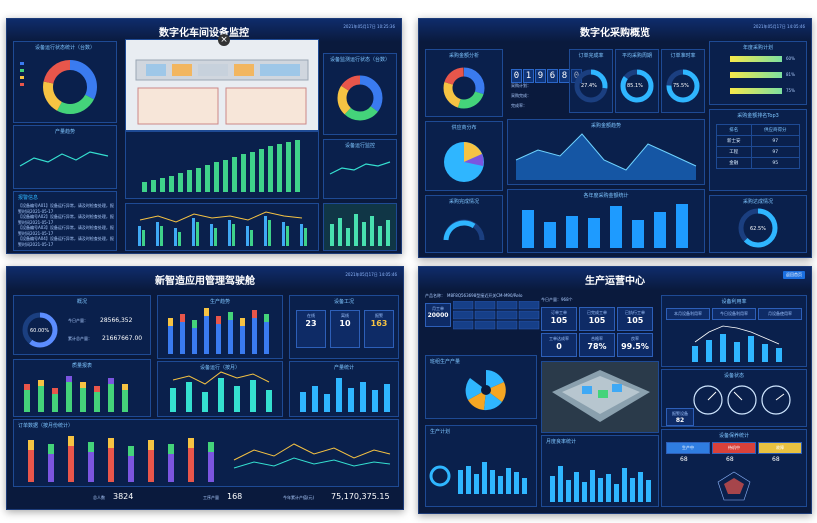  Describe the element at coordinates (209, 459) in the screenshot. I see `stacked-column-chart` at that location.